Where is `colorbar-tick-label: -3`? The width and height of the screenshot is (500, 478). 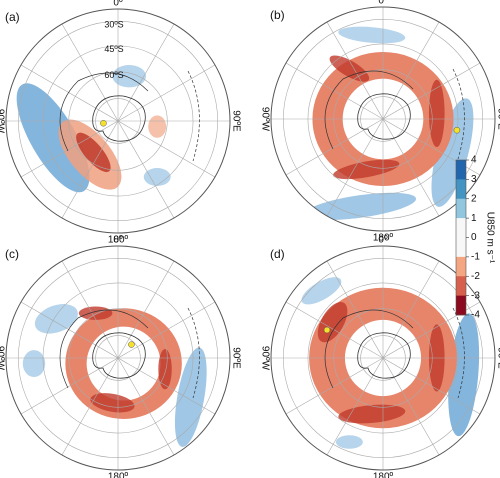 colorbar-tick-label: -3 is located at coordinates (475, 295).